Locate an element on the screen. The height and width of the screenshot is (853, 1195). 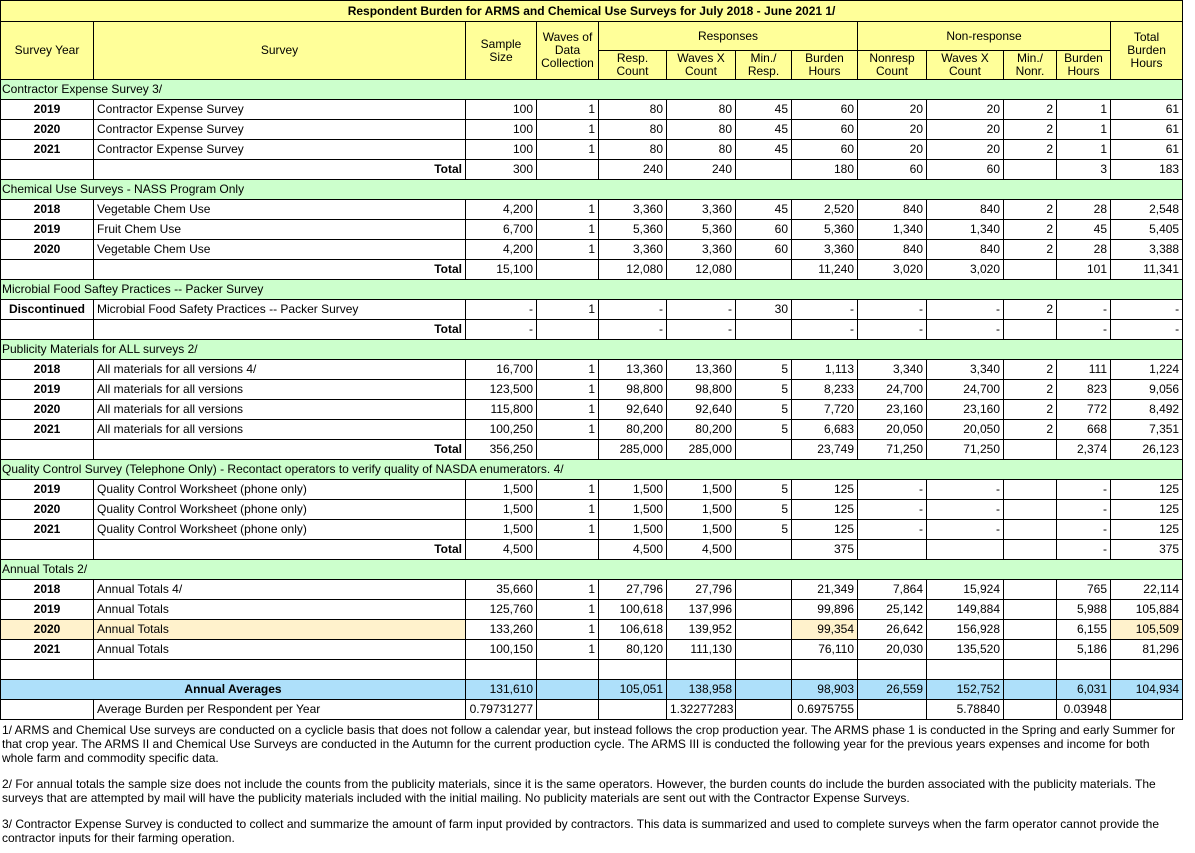
cell: 28 is located at coordinates (1083, 249).